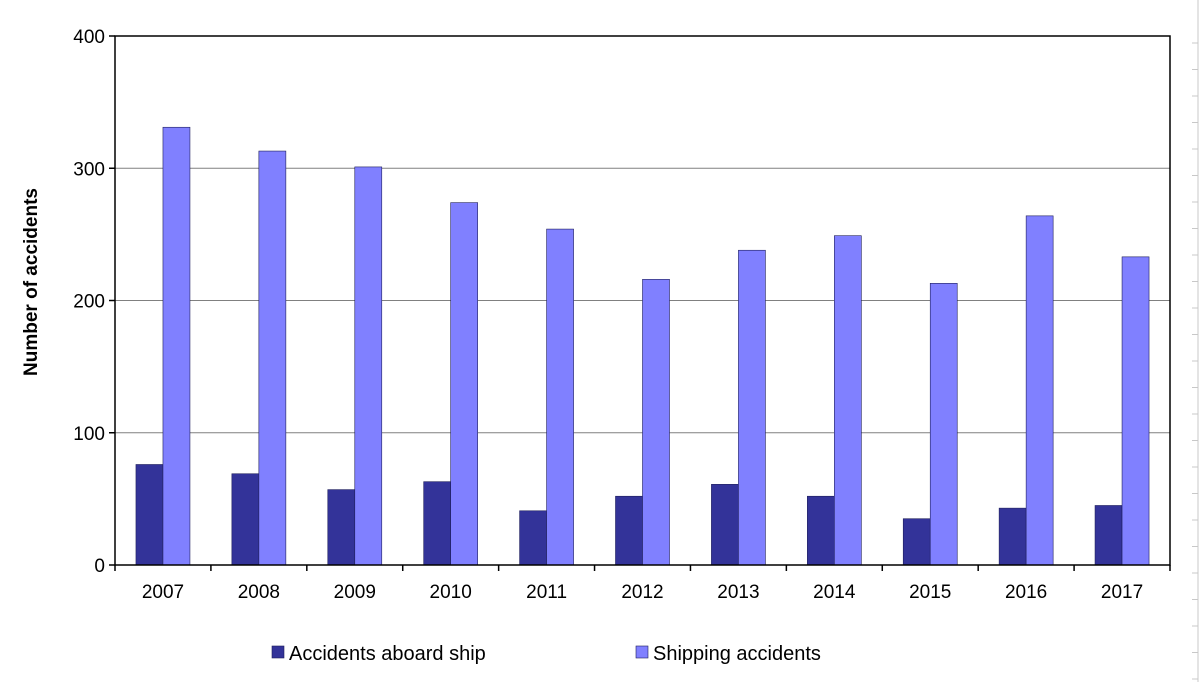 Image resolution: width=1200 pixels, height=682 pixels. I want to click on y-tick-label: 200, so click(89, 302).